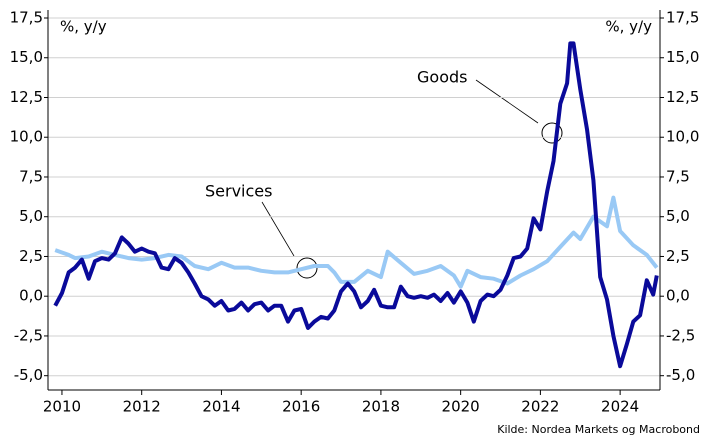 The height and width of the screenshot is (448, 710). What do you see at coordinates (31, 216) in the screenshot?
I see `y-tick-label: 5,0` at bounding box center [31, 216].